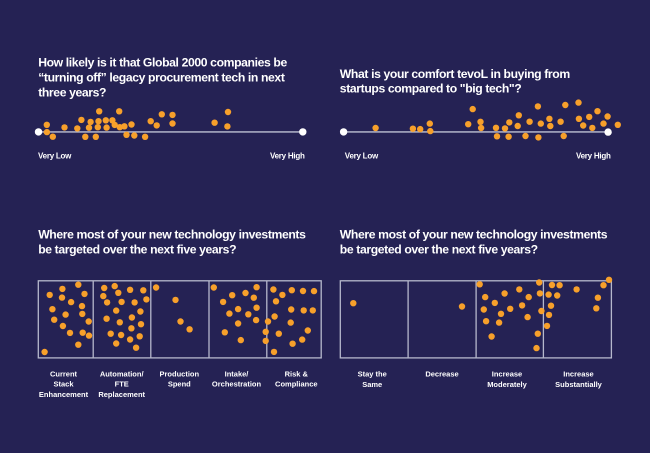  Describe the element at coordinates (372, 373) in the screenshot. I see `svg-text: Stay the` at that location.